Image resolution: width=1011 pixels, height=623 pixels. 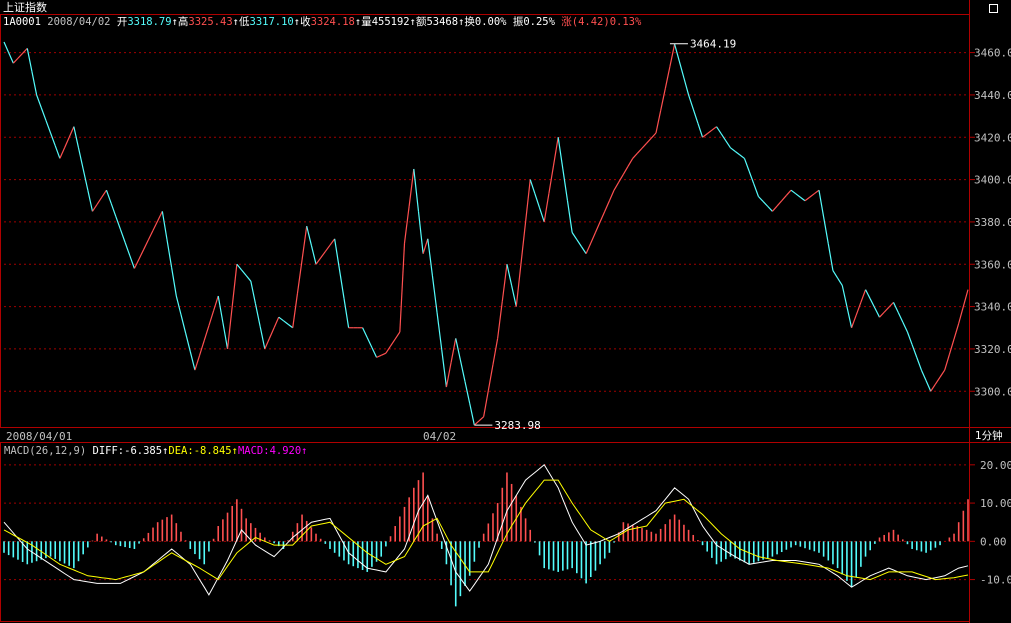 What do you see at coordinates (992, 137) in the screenshot?
I see `price-tick-label: 3420.00` at bounding box center [992, 137].